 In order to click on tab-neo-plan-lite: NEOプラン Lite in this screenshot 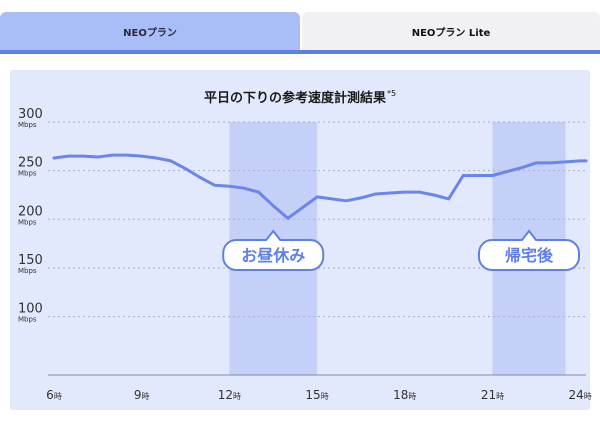, I will do `click(451, 31)`.